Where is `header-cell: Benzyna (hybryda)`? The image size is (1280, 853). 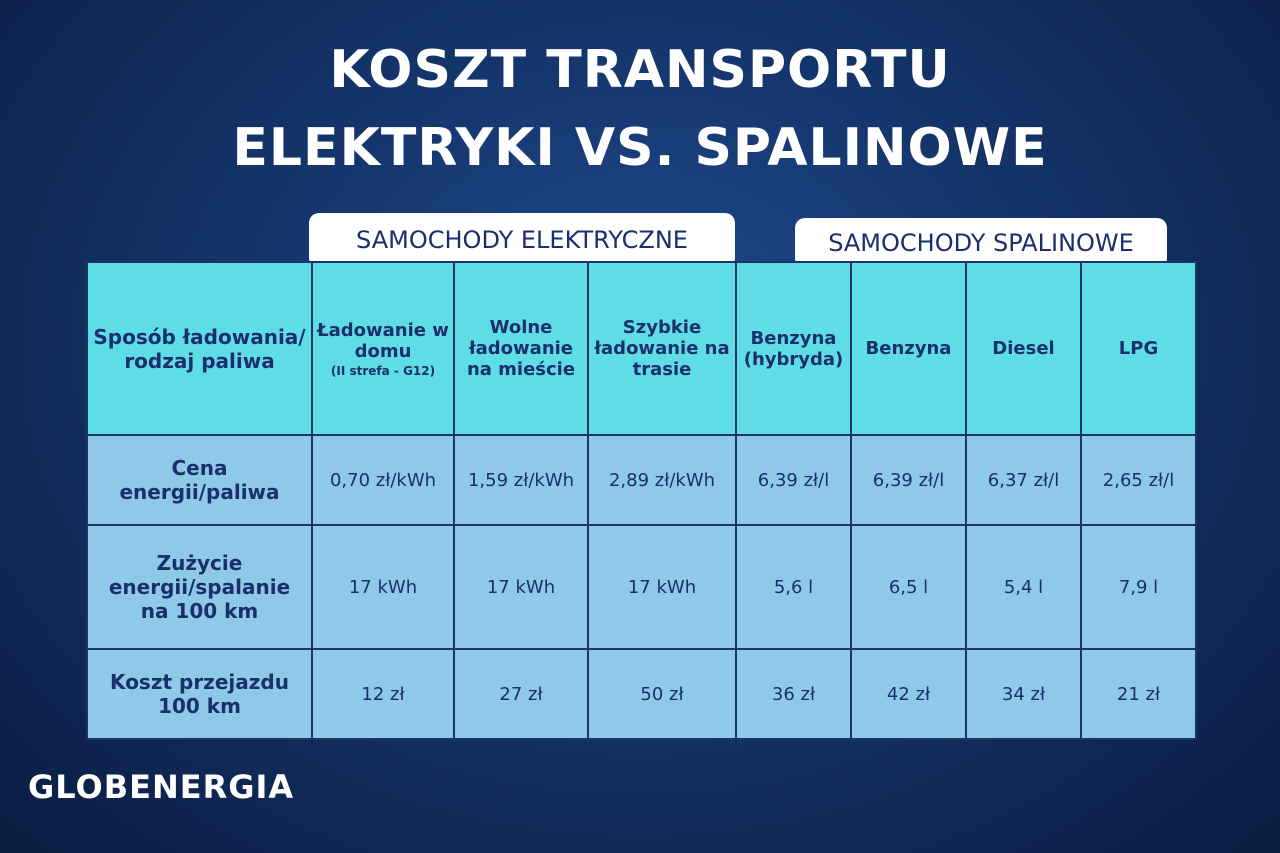
header-cell: Benzyna (hybryda) is located at coordinates (793, 348).